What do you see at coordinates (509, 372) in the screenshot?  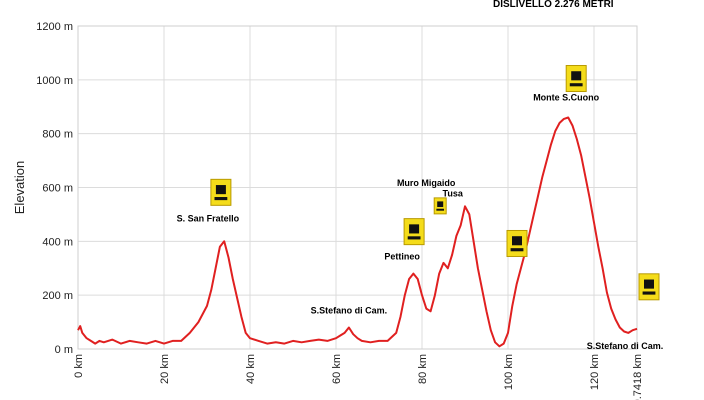 I see `x-tick-label: 100 km` at bounding box center [509, 372].